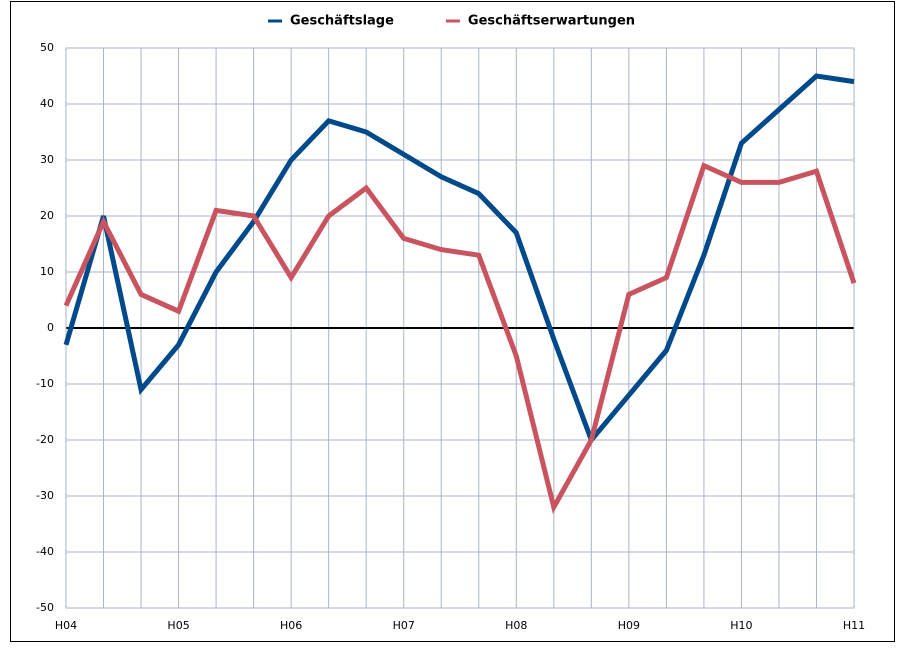 The image size is (904, 648). Describe the element at coordinates (404, 625) in the screenshot. I see `x-tick-label: H07` at that location.